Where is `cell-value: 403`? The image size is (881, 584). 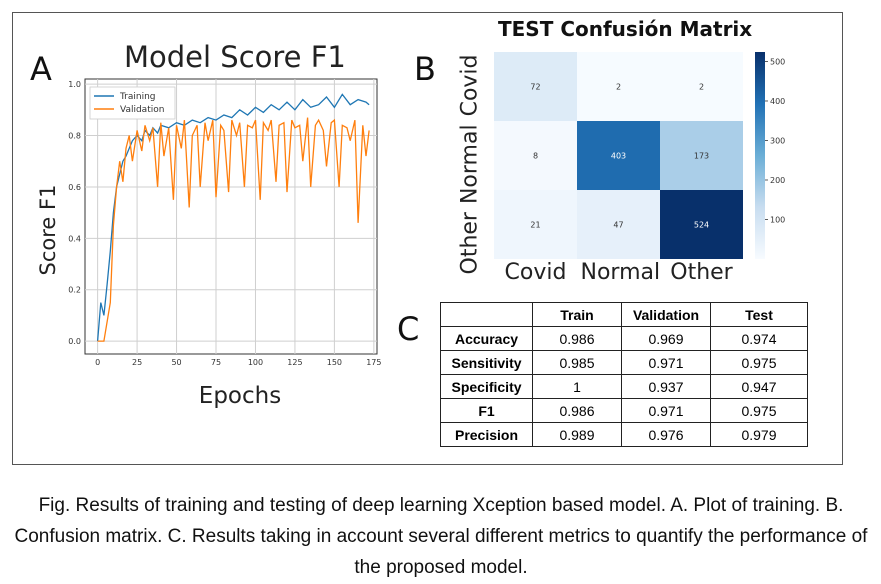 cell-value: 403 is located at coordinates (618, 156).